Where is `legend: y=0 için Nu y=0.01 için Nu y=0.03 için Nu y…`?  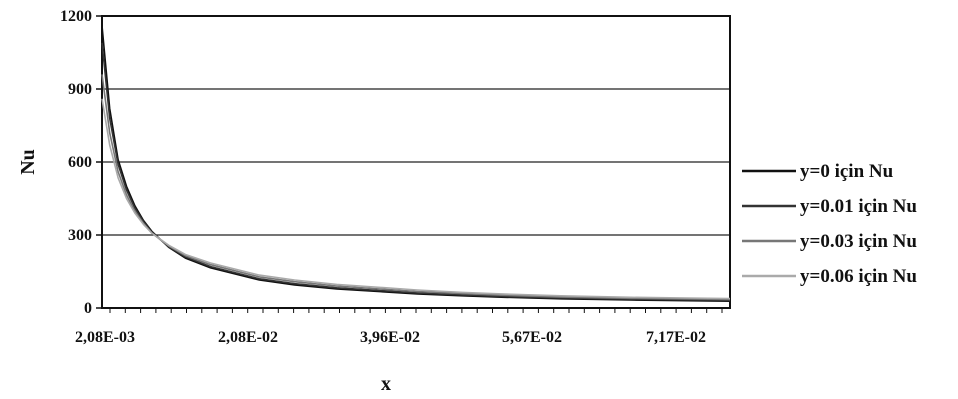
legend: y=0 için Nu y=0.01 için Nu y=0.03 için Nu y… is located at coordinates (829, 224).